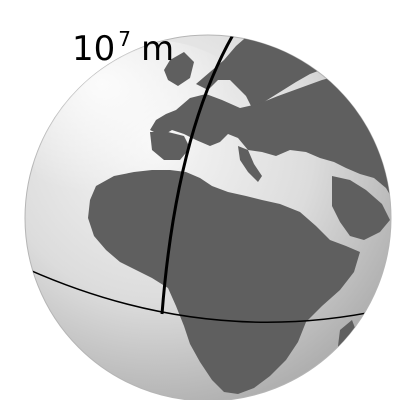 The image size is (418, 400). I want to click on land-british-isles, so click(179, 69).